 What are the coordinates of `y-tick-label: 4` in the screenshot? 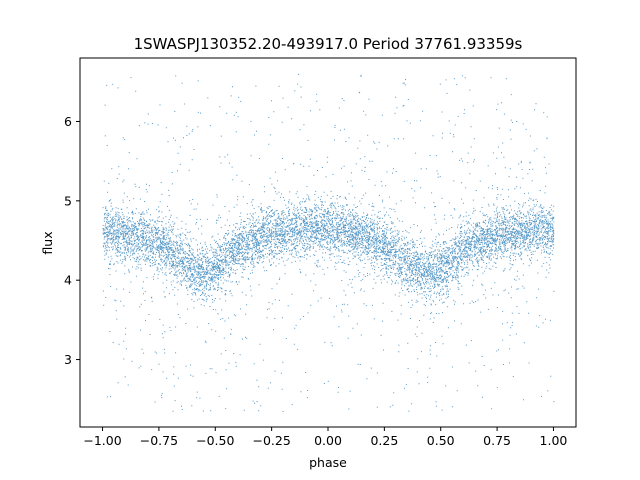 It's located at (68, 280).